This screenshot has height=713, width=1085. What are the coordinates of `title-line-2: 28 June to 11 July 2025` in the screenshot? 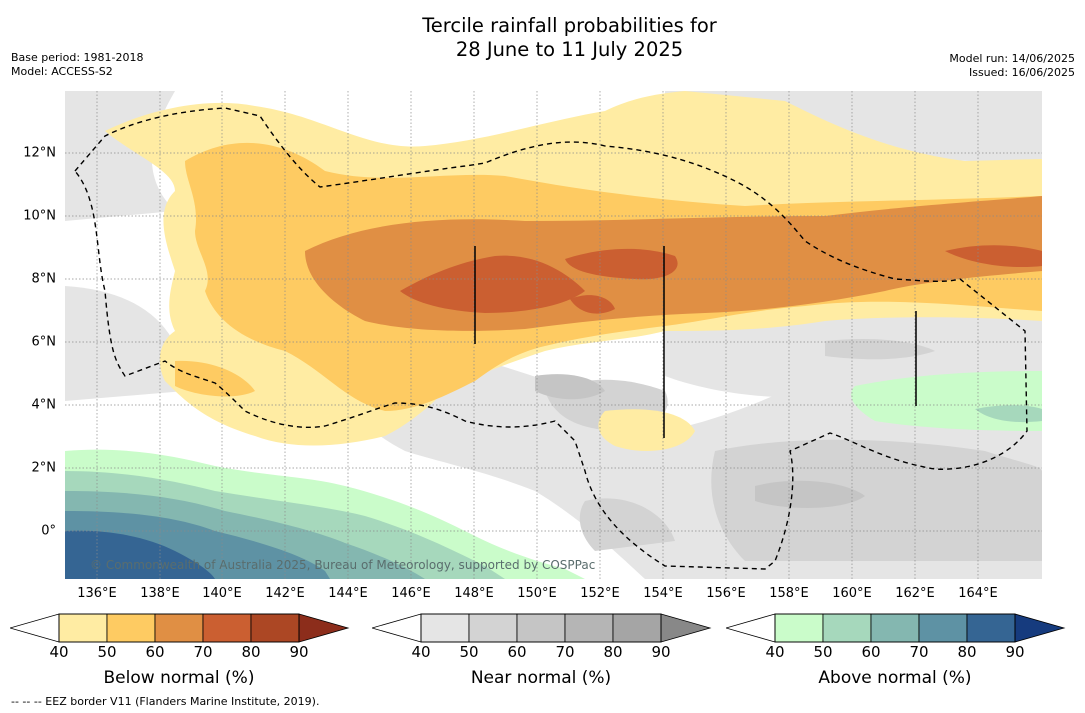 It's located at (569, 49).